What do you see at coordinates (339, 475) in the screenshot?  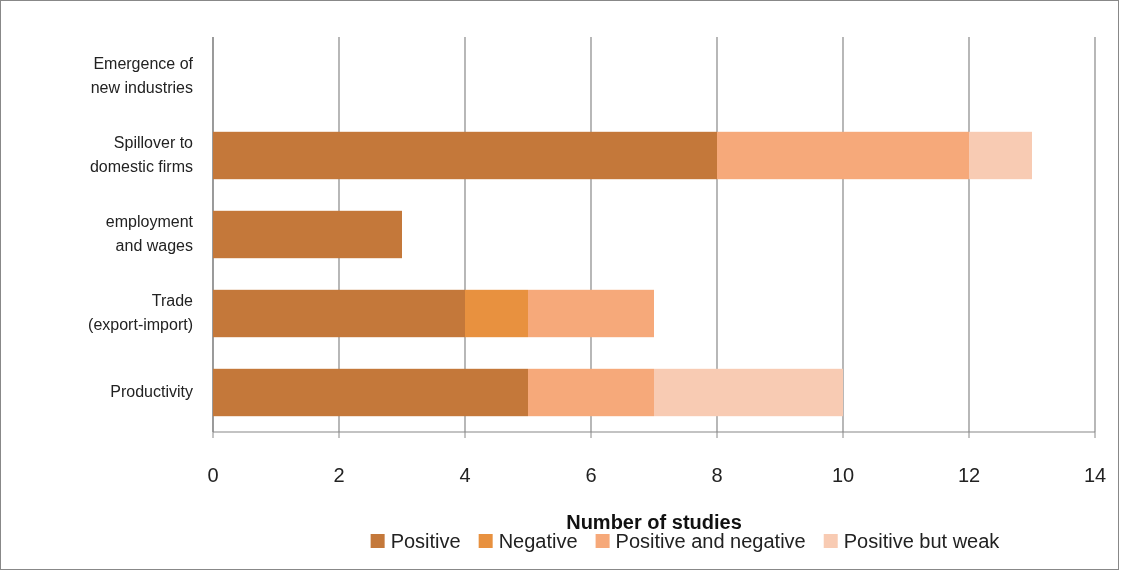 I see `x-tick-label: 2` at bounding box center [339, 475].